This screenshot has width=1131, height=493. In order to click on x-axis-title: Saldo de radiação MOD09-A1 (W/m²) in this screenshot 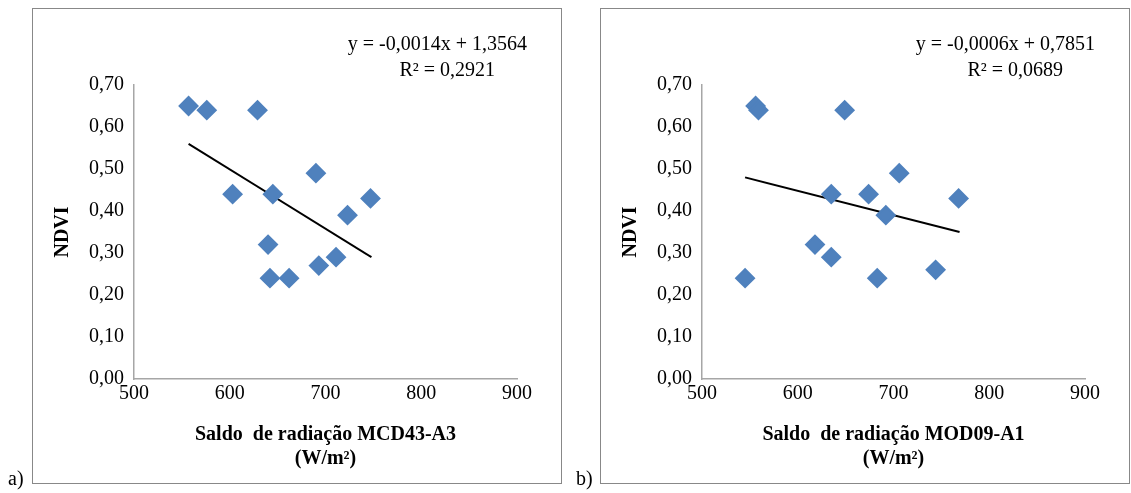, I will do `click(893, 446)`.